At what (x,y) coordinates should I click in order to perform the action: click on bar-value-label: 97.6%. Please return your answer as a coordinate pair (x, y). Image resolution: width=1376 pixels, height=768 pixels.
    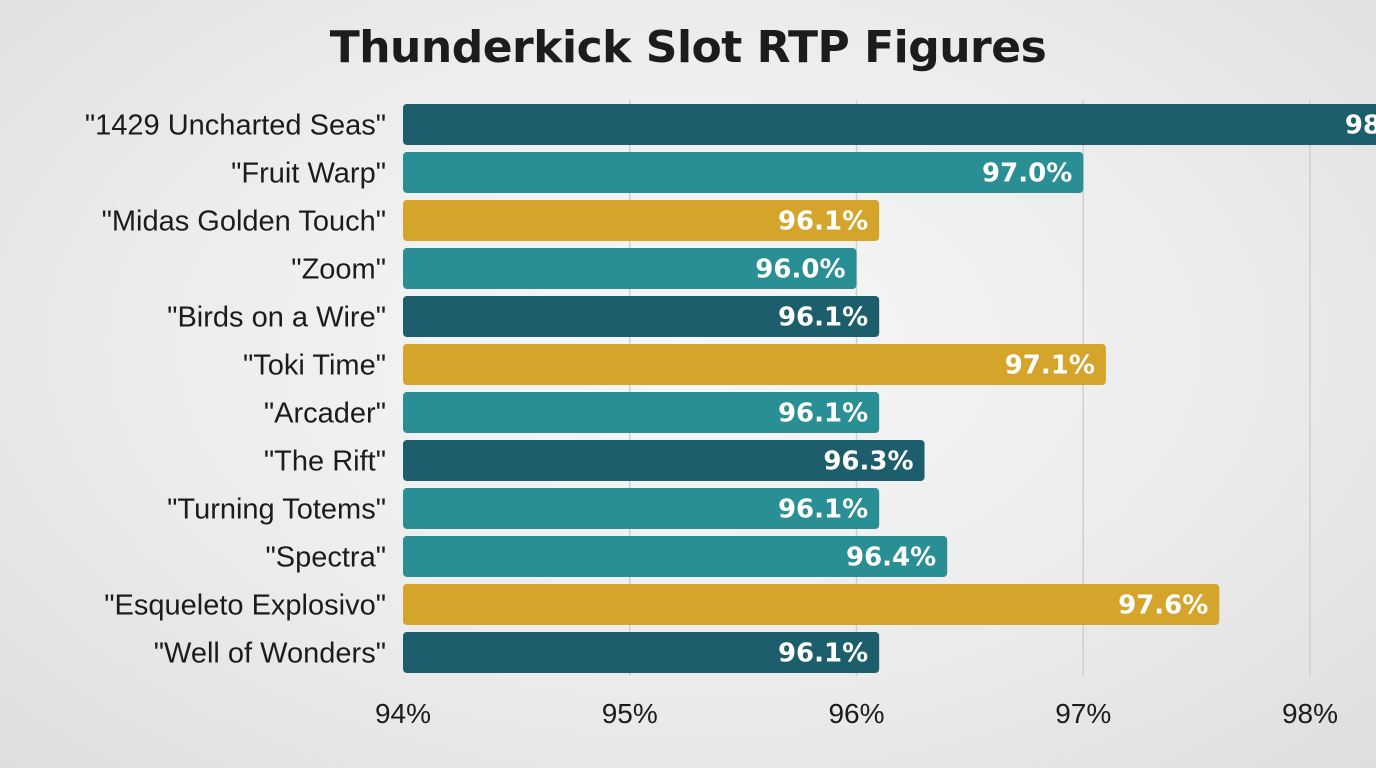
    Looking at the image, I should click on (1163, 606).